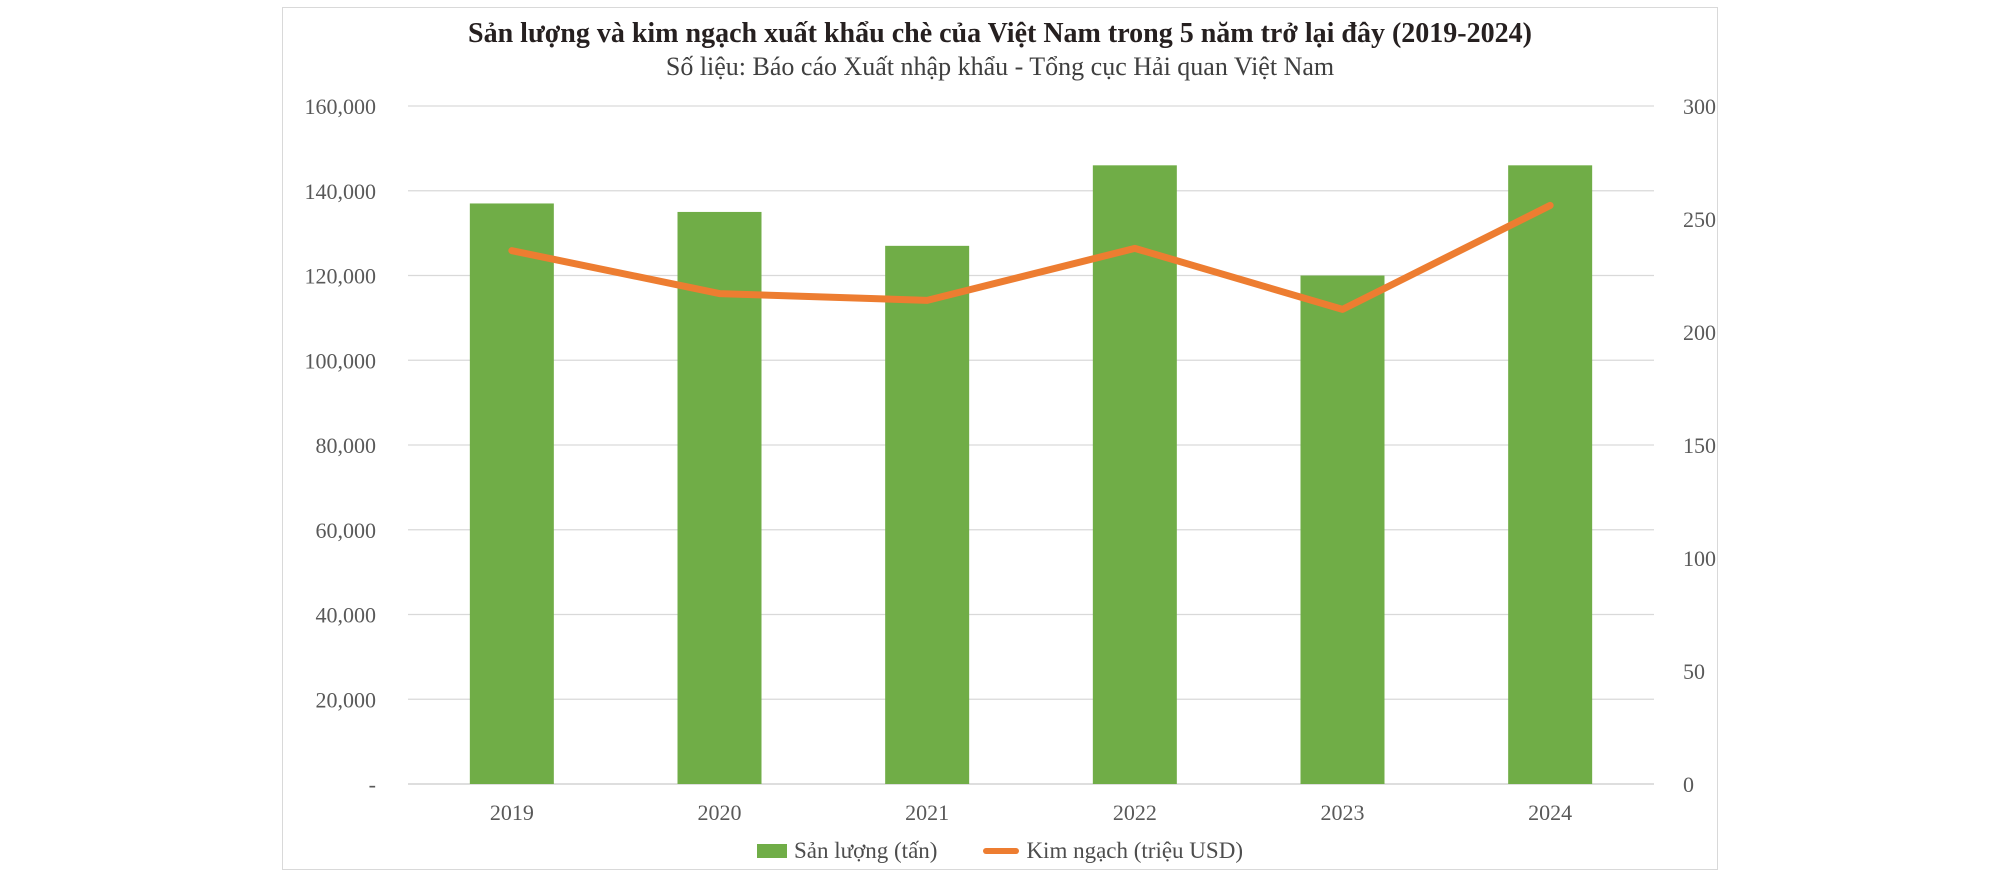 The image size is (2000, 877). Describe the element at coordinates (1699, 106) in the screenshot. I see `right-axis-tick-300: 300` at that location.